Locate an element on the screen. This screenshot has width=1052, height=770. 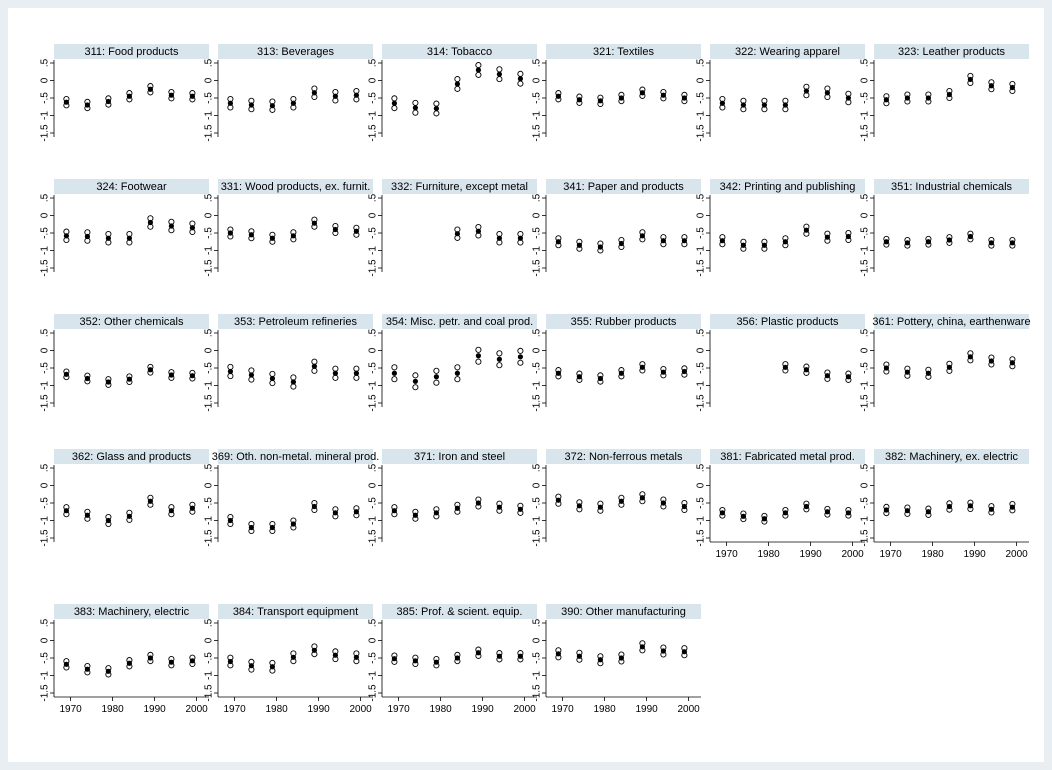
x-tick-label: 1980 is located at coordinates (768, 554).